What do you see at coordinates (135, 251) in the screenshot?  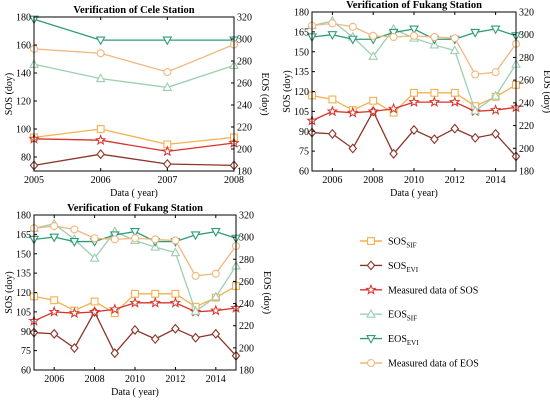 I see `series-eos_meas` at bounding box center [135, 251].